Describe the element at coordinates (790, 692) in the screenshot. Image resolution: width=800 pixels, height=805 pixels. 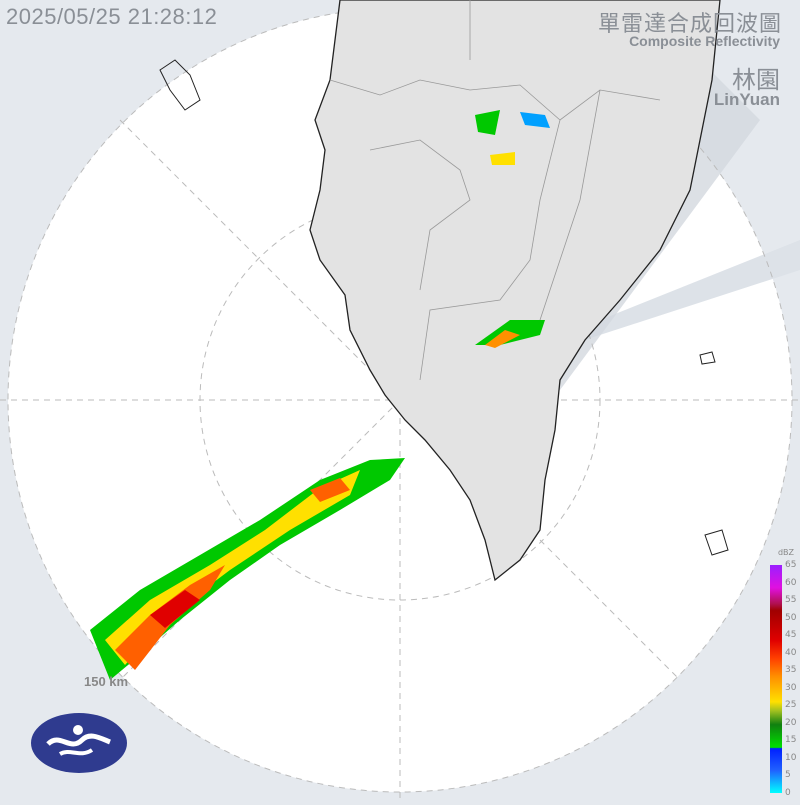
I see `legend-tick: 30` at that location.